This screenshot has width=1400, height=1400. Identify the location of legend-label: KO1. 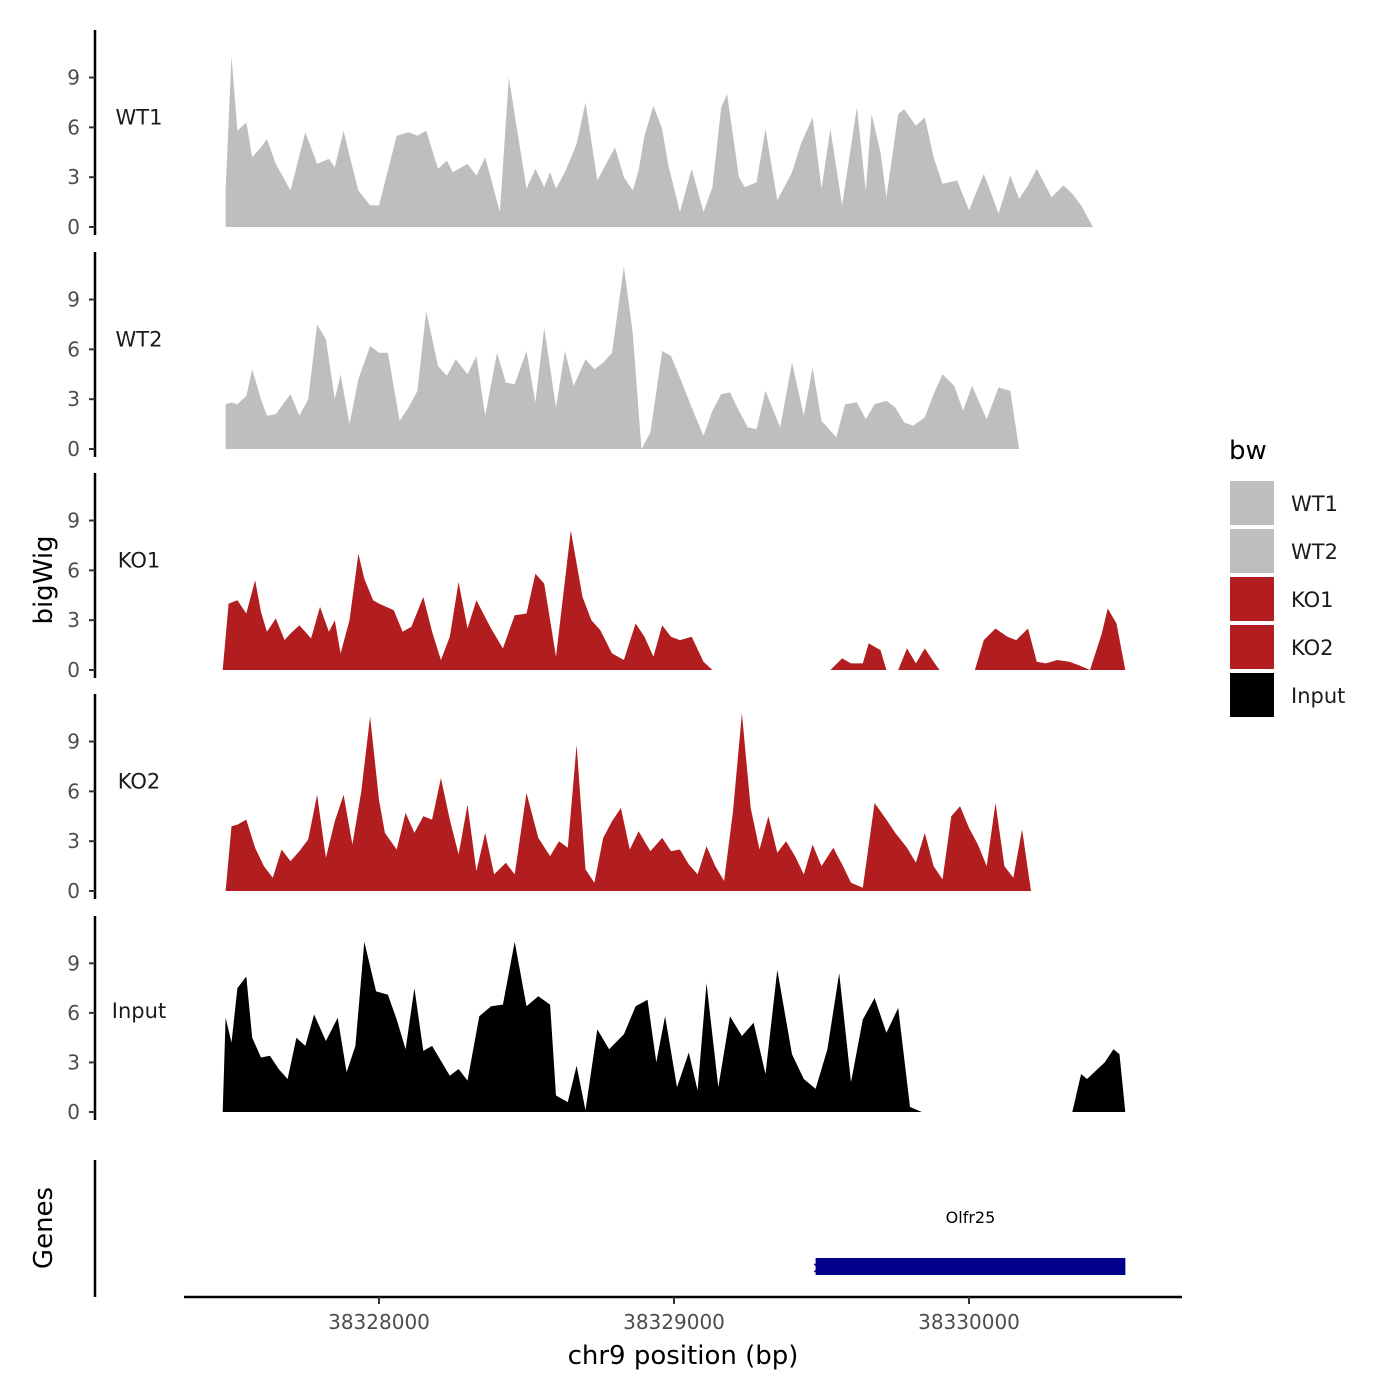
(1312, 600).